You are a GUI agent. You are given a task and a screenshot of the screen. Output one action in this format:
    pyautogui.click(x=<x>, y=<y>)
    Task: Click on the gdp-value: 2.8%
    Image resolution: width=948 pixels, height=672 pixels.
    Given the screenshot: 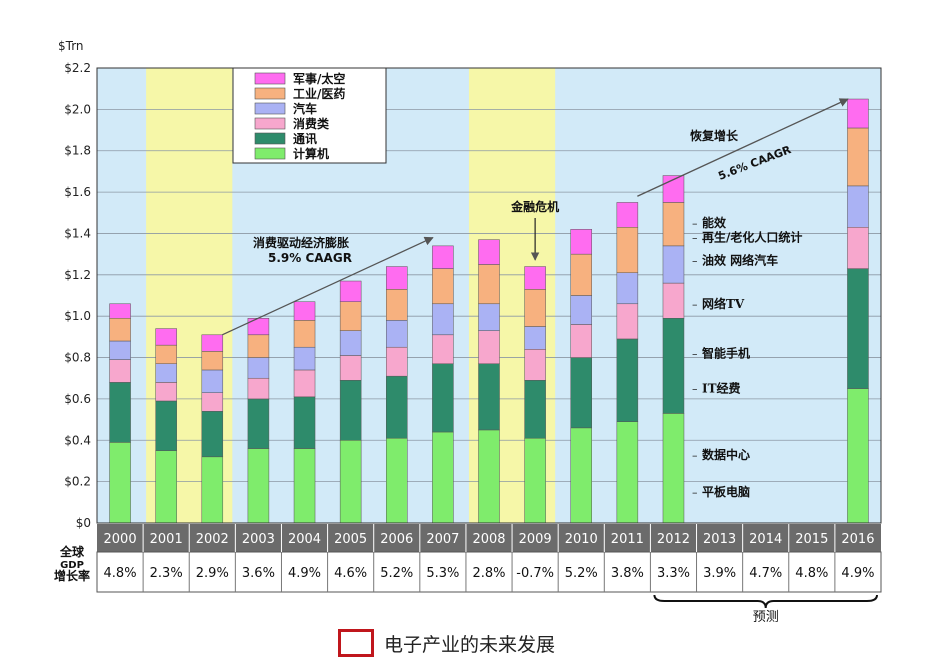 What is the action you would take?
    pyautogui.click(x=488, y=573)
    